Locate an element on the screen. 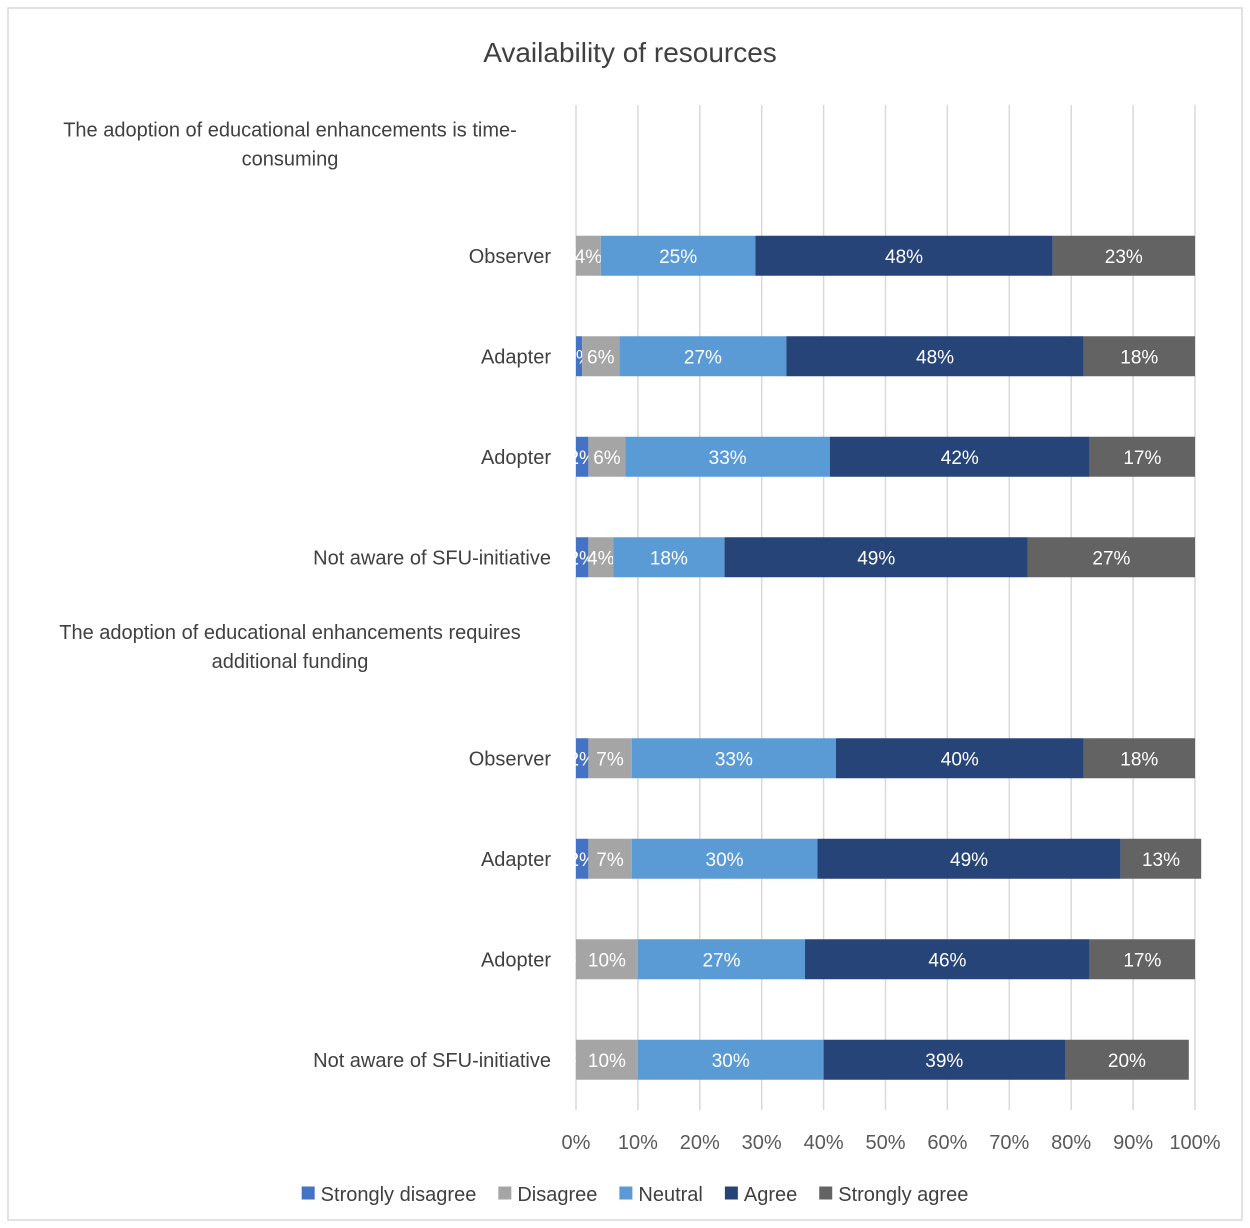 This screenshot has height=1228, width=1250. x-tick-label: 60% is located at coordinates (947, 1143).